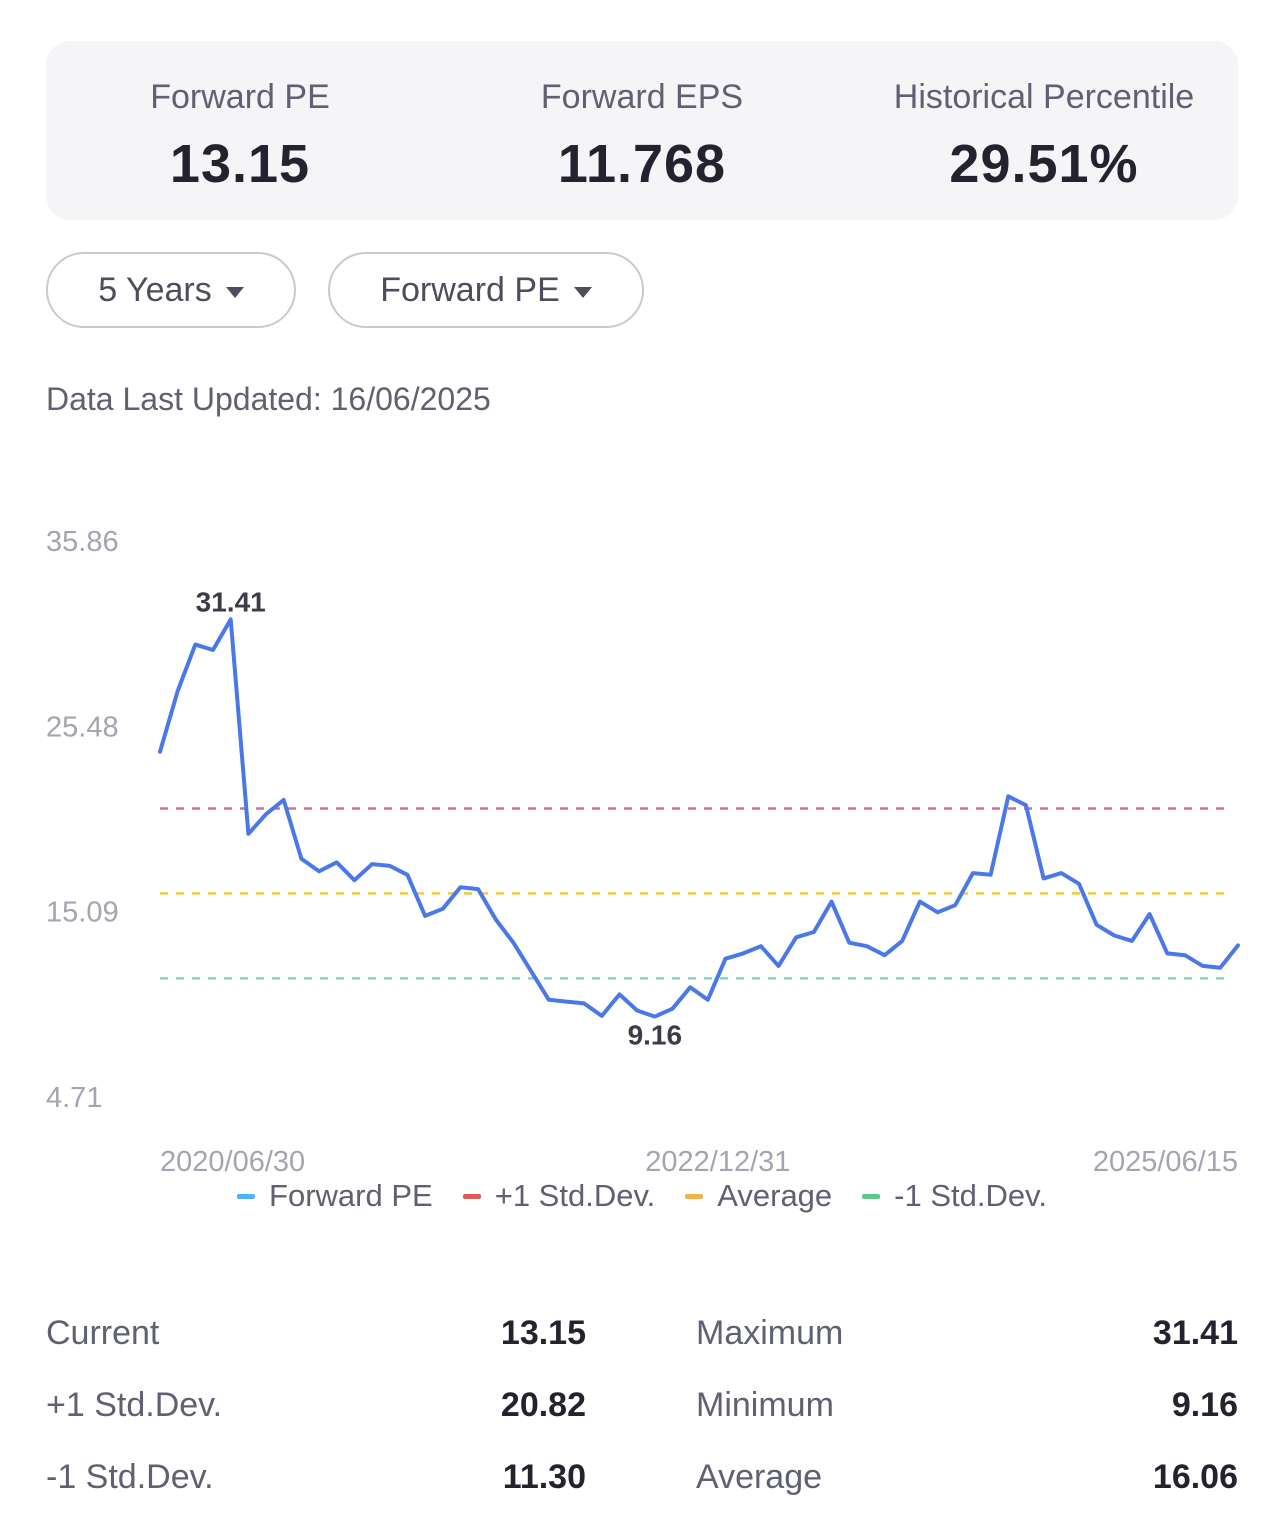 This screenshot has height=1536, width=1284. I want to click on stat-label: Average, so click(759, 1477).